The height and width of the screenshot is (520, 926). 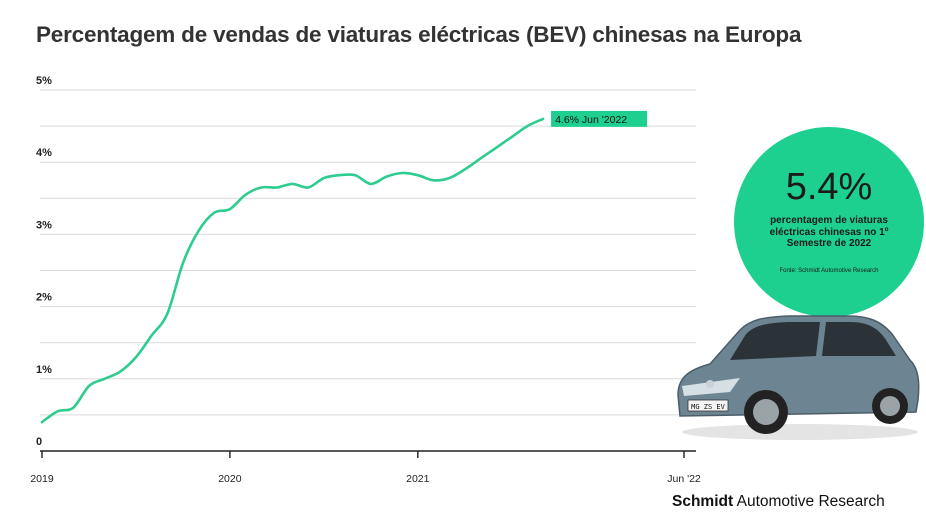 What do you see at coordinates (708, 407) in the screenshot?
I see `license-plate: MG ZS EV` at bounding box center [708, 407].